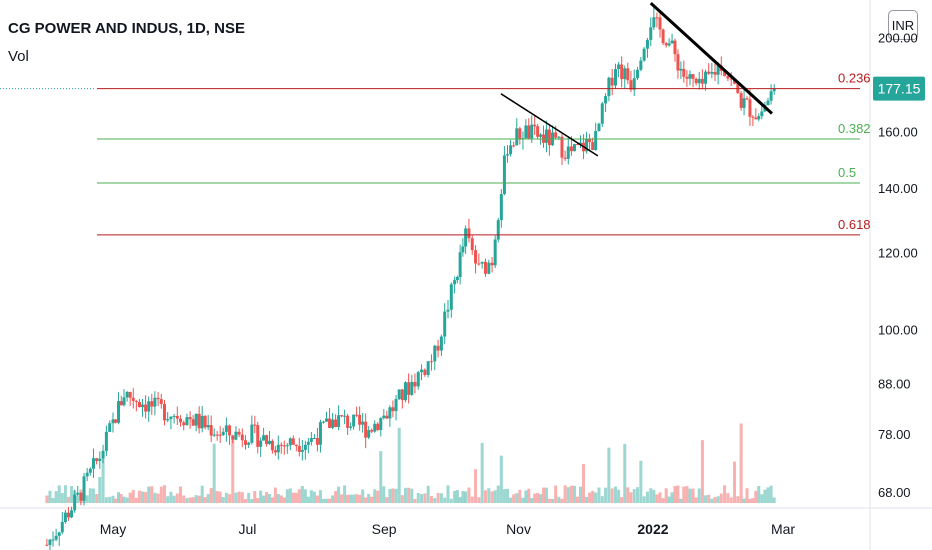 The height and width of the screenshot is (550, 932). What do you see at coordinates (903, 25) in the screenshot?
I see `currency-badge: INR` at bounding box center [903, 25].